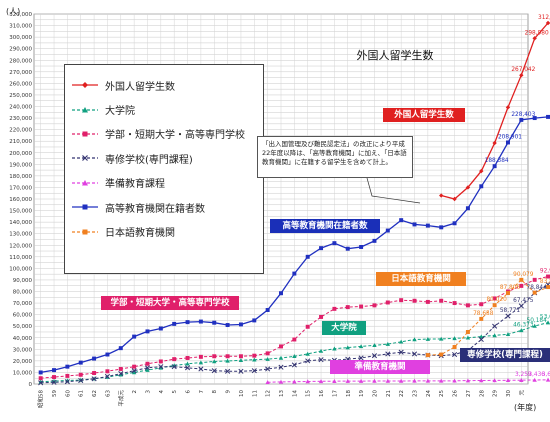  I want to click on y-tick-label: 120,000, so click(20, 246).